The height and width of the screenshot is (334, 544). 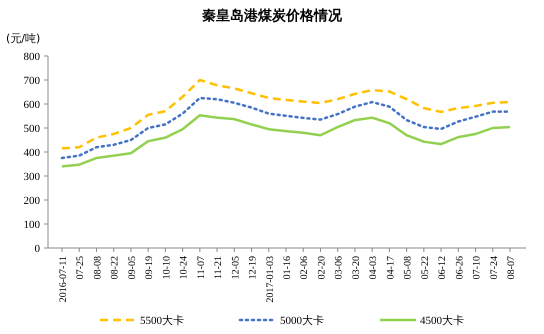 I want to click on x-tick-label: 2017-01-03, so click(x=270, y=279).